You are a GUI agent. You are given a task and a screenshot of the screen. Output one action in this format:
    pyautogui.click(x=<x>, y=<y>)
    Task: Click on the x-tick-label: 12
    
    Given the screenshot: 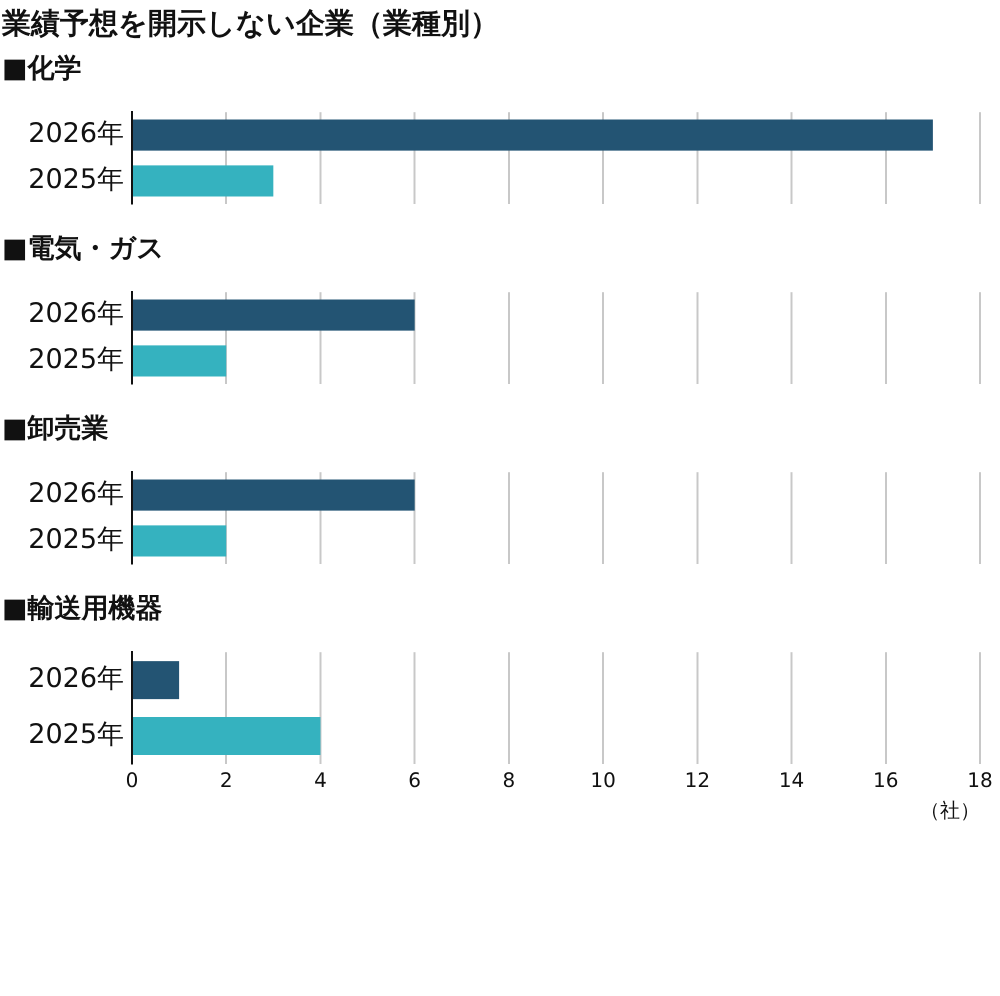 What is the action you would take?
    pyautogui.click(x=697, y=780)
    